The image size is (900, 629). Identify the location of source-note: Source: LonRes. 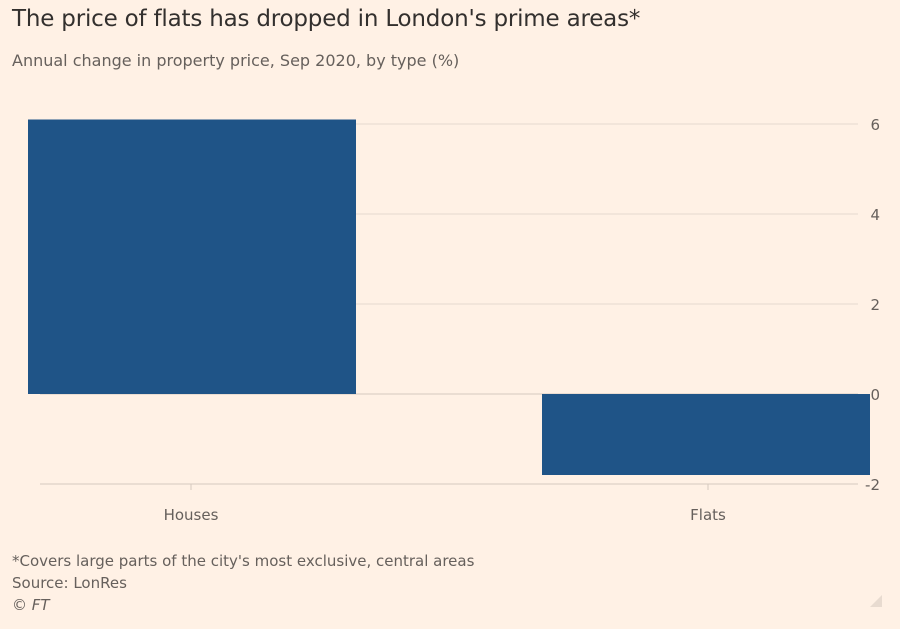
(69, 583).